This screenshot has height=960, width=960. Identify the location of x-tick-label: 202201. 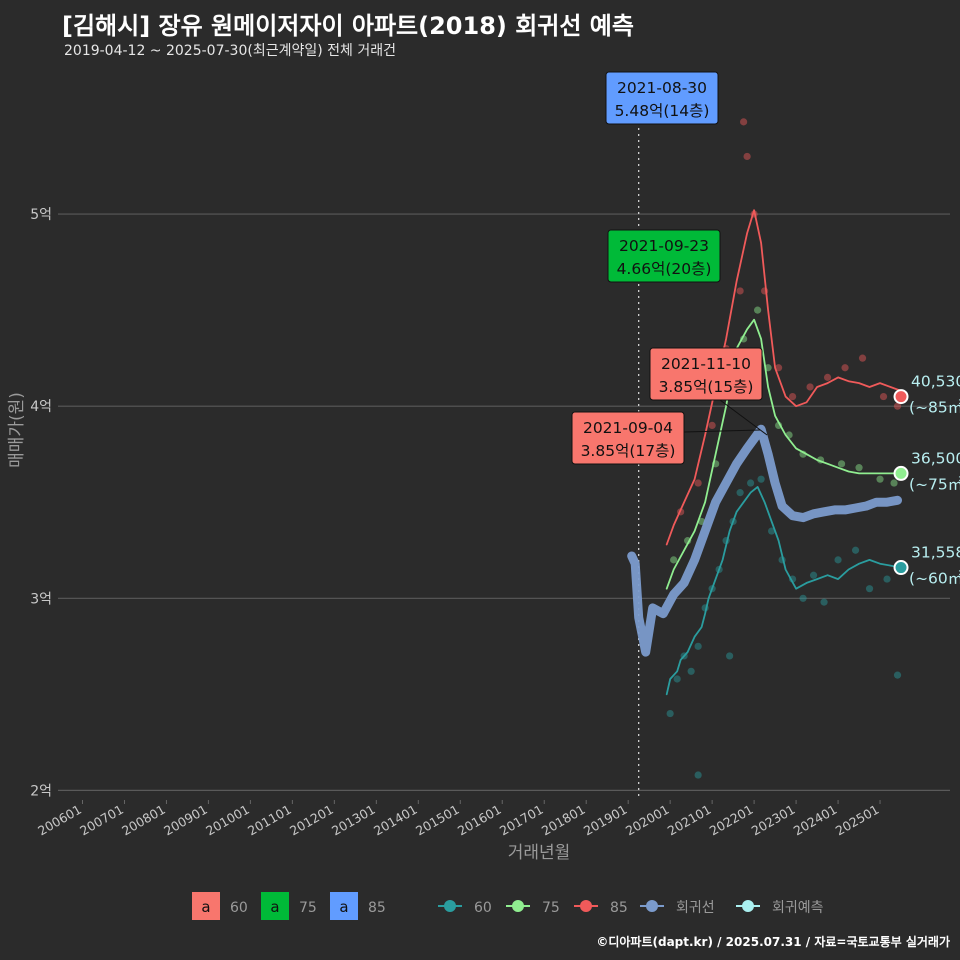
(731, 820).